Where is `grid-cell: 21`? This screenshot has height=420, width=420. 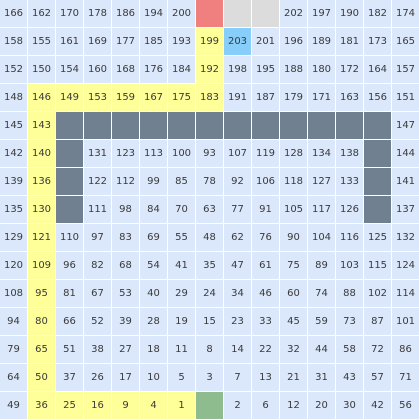
grid-cell: 21 is located at coordinates (294, 378).